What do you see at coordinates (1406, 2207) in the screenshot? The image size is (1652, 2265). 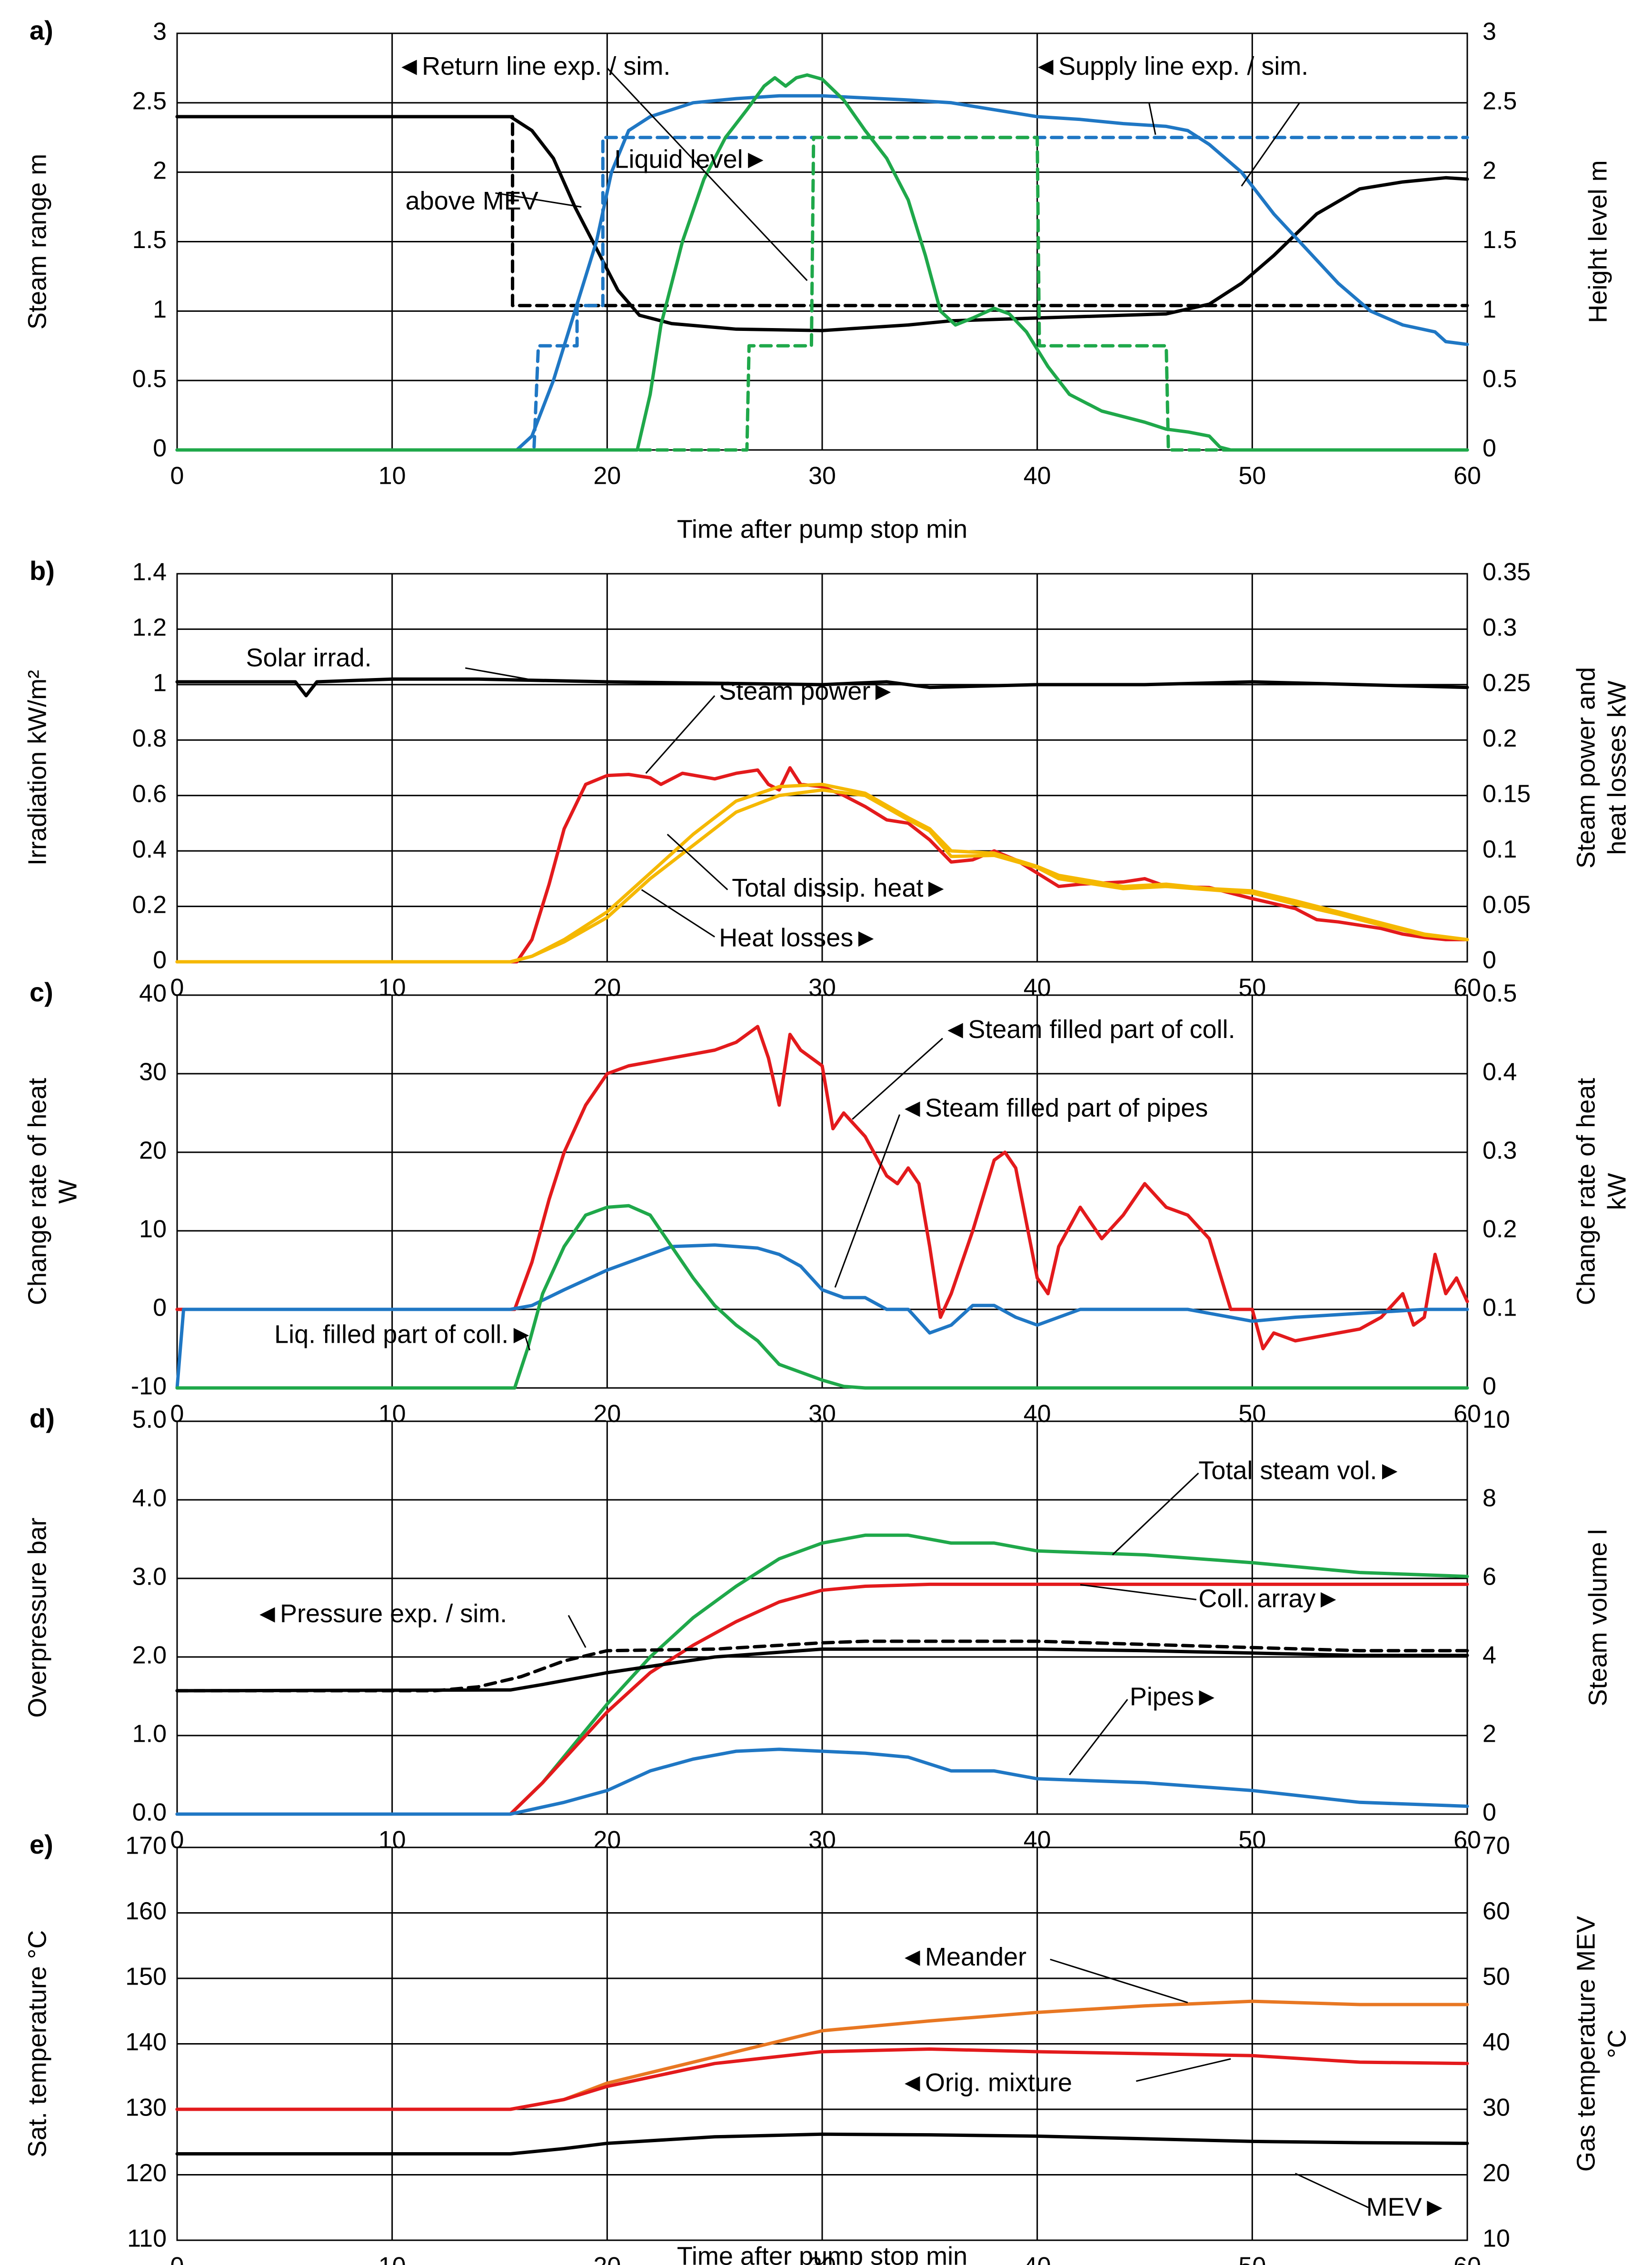 I see `annotation-label: MEV►` at bounding box center [1406, 2207].